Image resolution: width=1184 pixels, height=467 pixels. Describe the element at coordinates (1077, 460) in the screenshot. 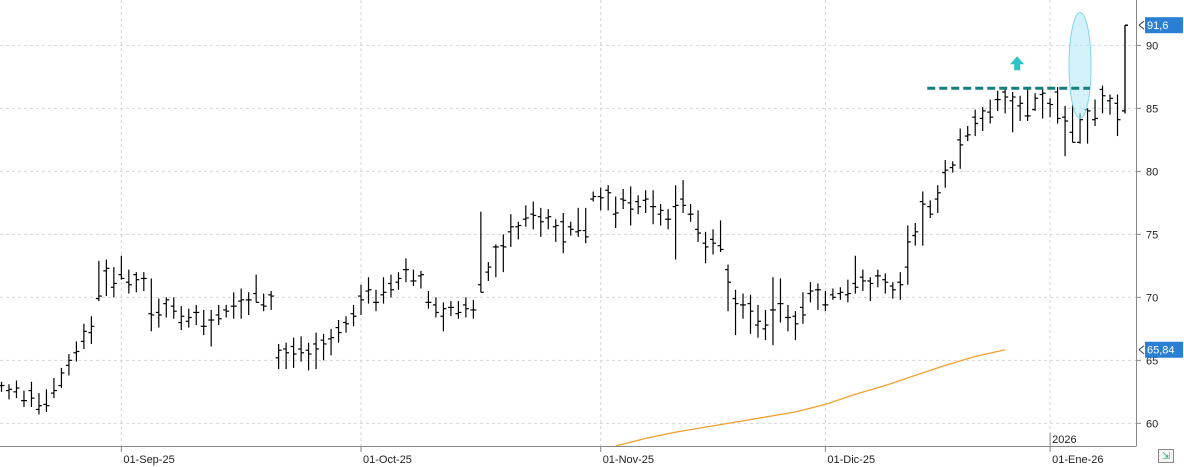

I see `x-tick-label: 01-Ene-26` at that location.